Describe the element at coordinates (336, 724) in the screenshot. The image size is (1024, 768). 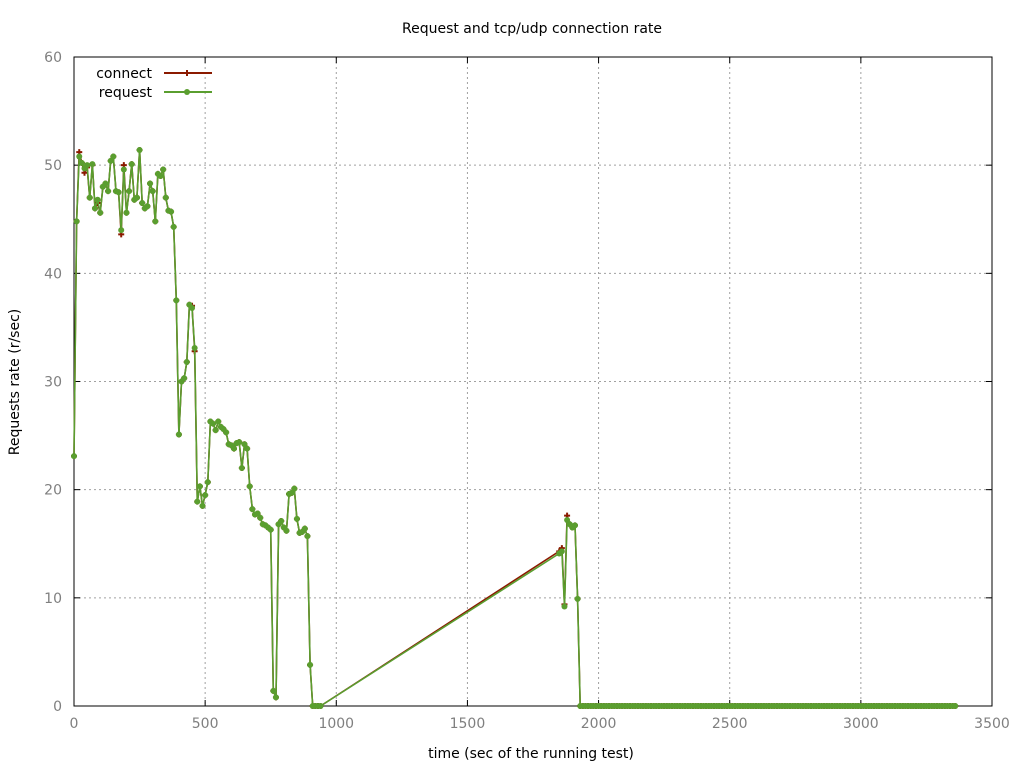
I see `x-tick-label: 1000` at that location.